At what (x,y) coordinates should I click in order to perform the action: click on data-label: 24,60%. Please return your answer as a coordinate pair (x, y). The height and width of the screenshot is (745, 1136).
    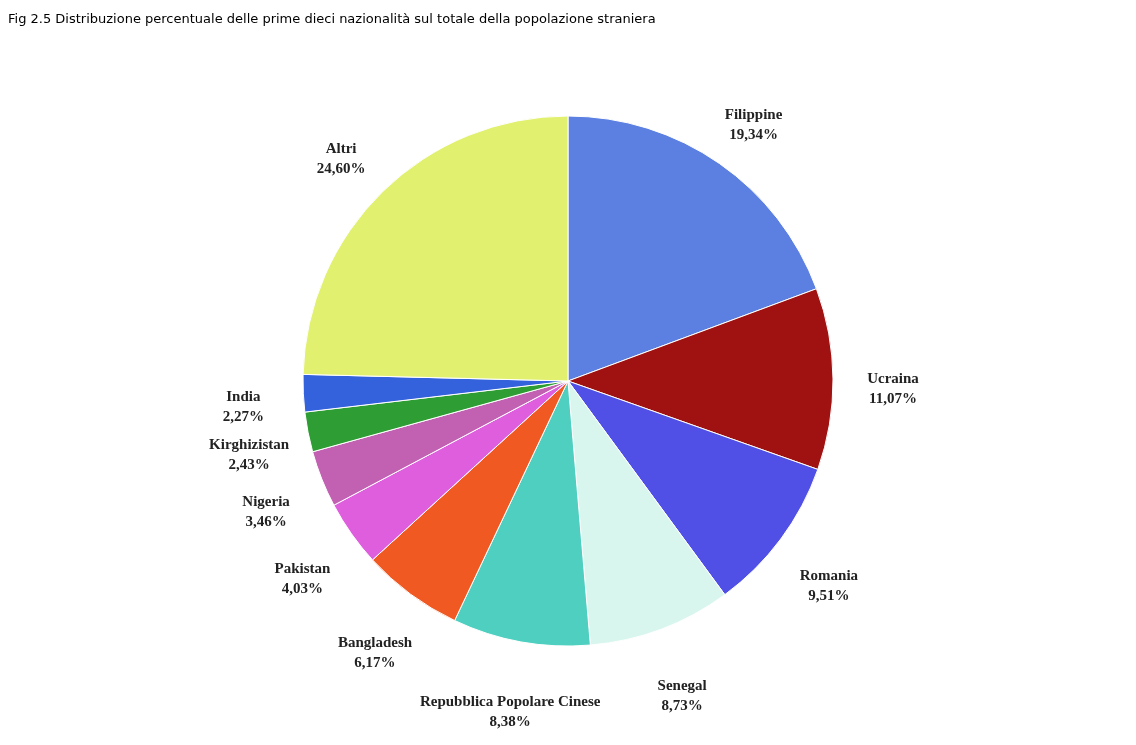
    Looking at the image, I should click on (341, 168).